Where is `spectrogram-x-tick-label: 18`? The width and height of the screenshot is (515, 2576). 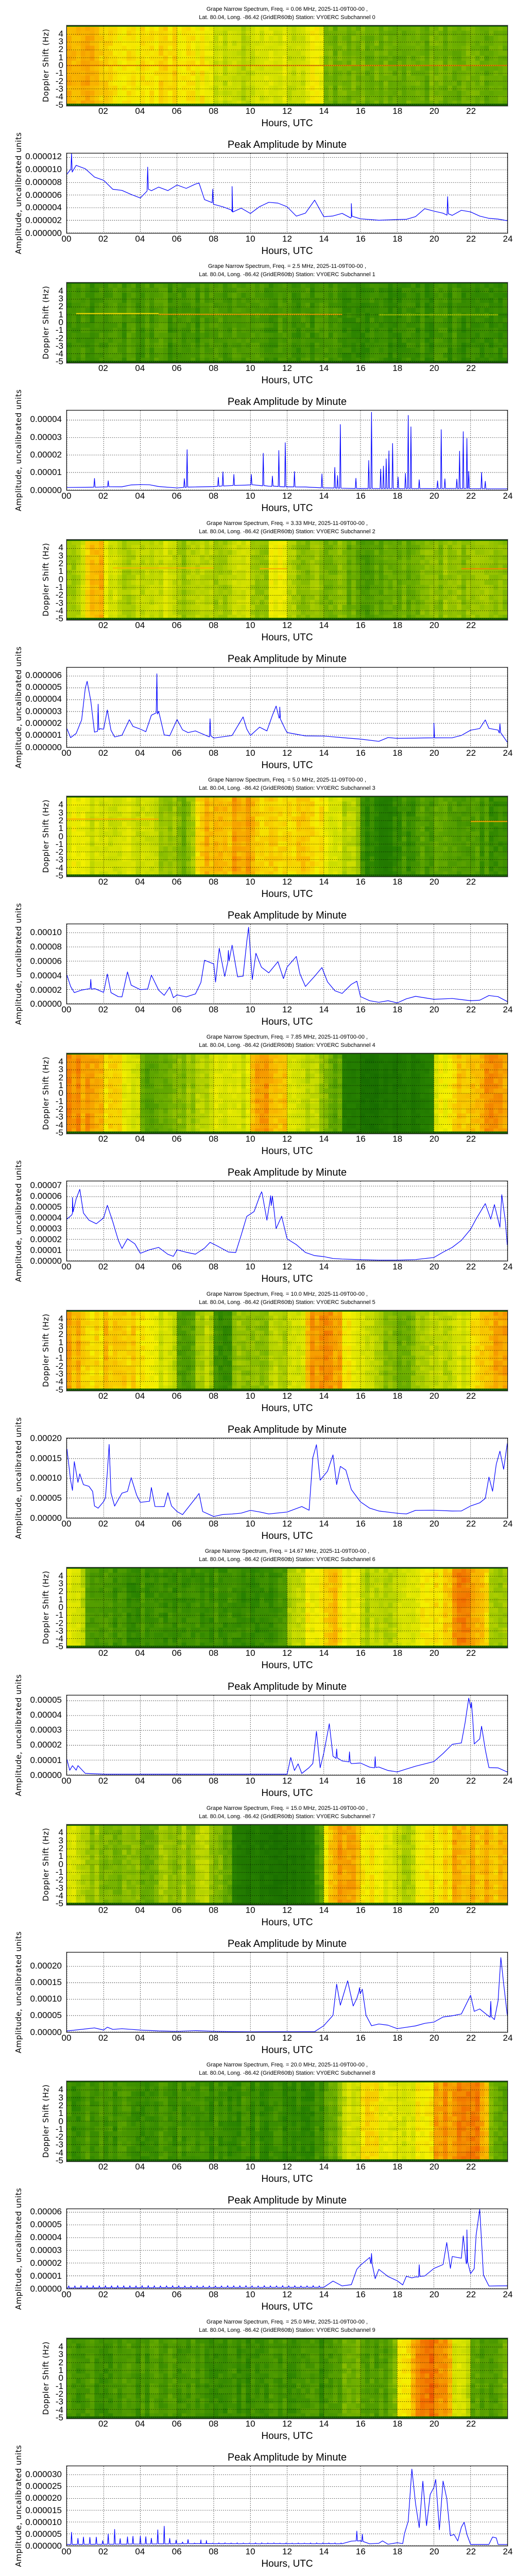 spectrogram-x-tick-label: 18 is located at coordinates (398, 625).